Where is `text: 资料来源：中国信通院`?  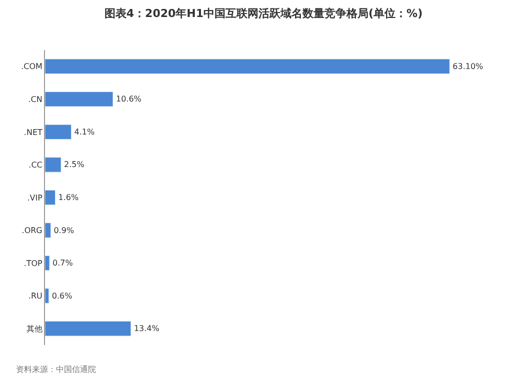 text: 资料来源：中国信通院 is located at coordinates (56, 369).